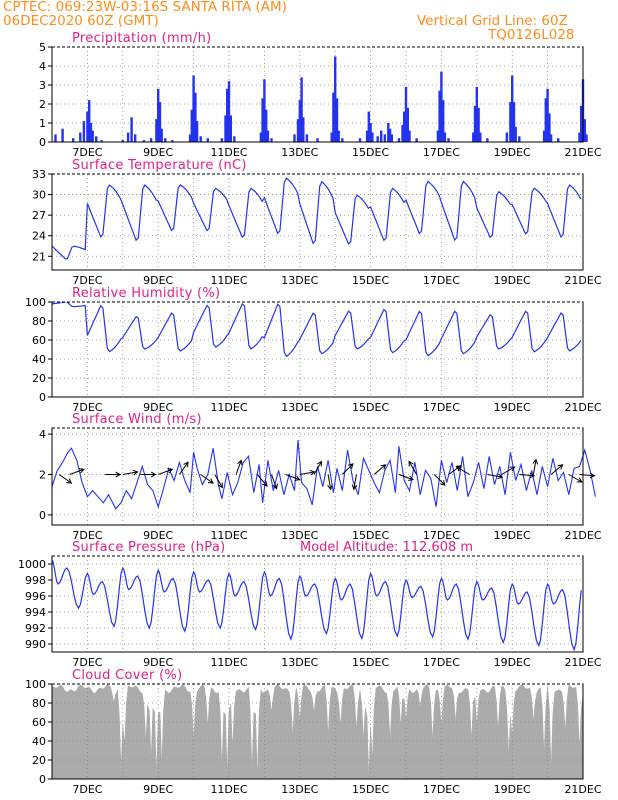  What do you see at coordinates (441, 152) in the screenshot?
I see `precip-xtick-label: 17DEC` at bounding box center [441, 152].